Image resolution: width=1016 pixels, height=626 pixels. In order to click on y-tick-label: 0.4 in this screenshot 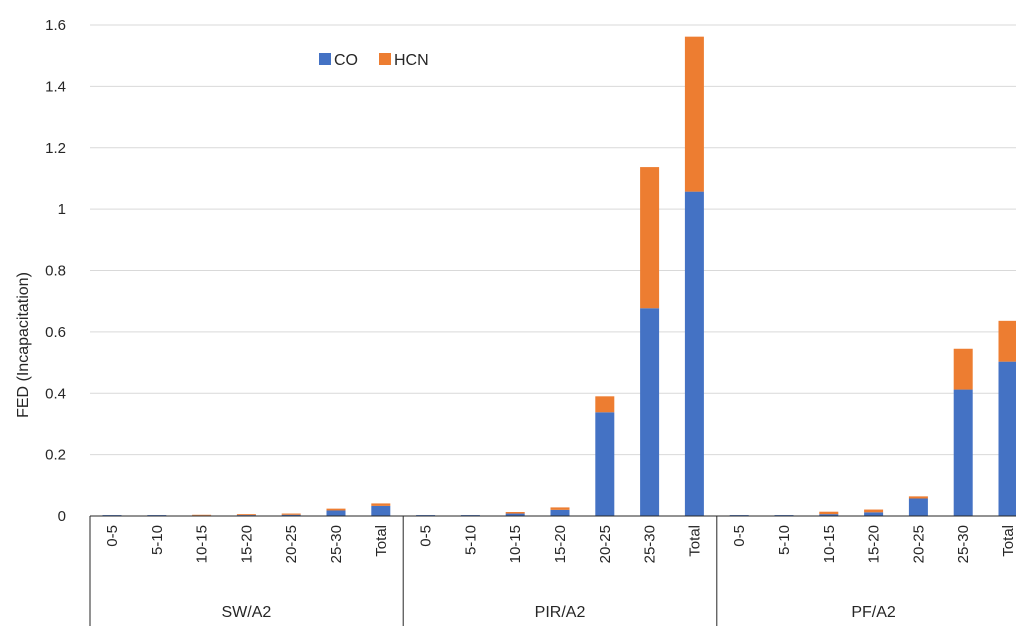, I will do `click(55, 393)`.